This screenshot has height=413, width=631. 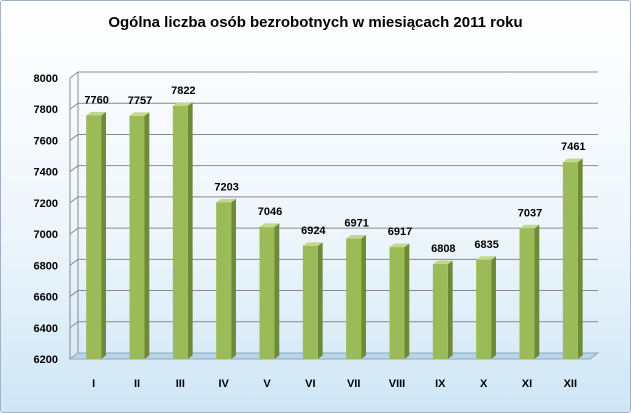 What do you see at coordinates (46, 360) in the screenshot?
I see `y-tick-label: 6200` at bounding box center [46, 360].